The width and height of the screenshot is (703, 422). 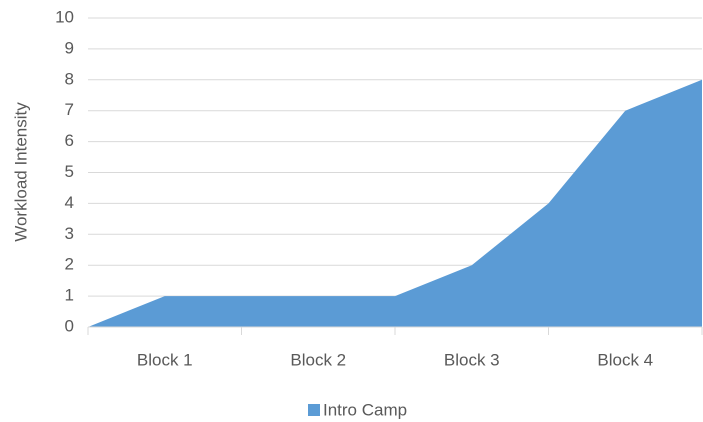 What do you see at coordinates (69, 171) in the screenshot?
I see `y-tick-label: 5` at bounding box center [69, 171].